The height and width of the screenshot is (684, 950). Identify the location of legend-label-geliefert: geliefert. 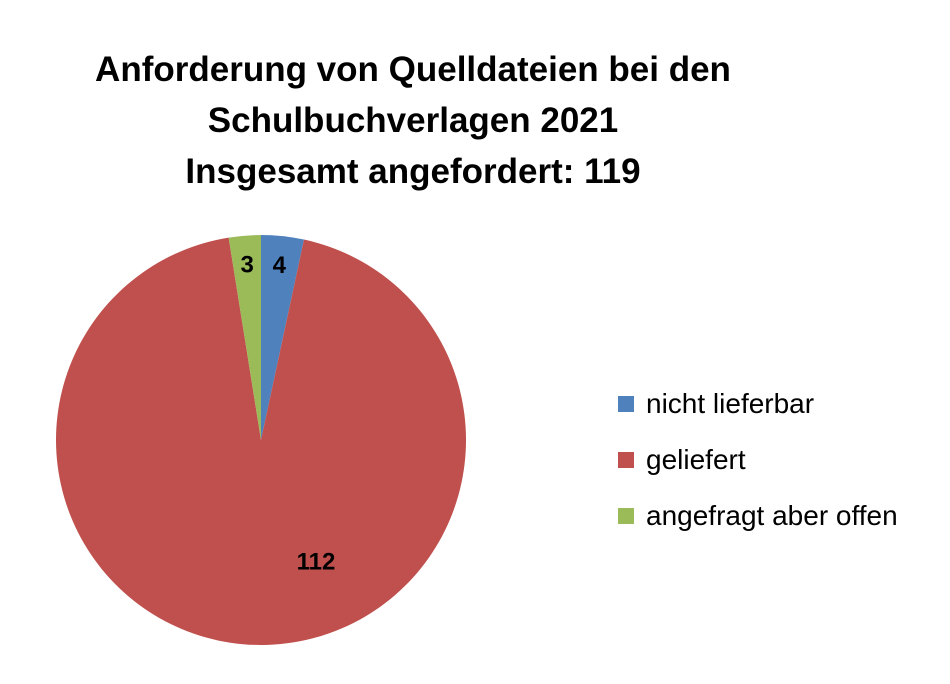
(696, 459).